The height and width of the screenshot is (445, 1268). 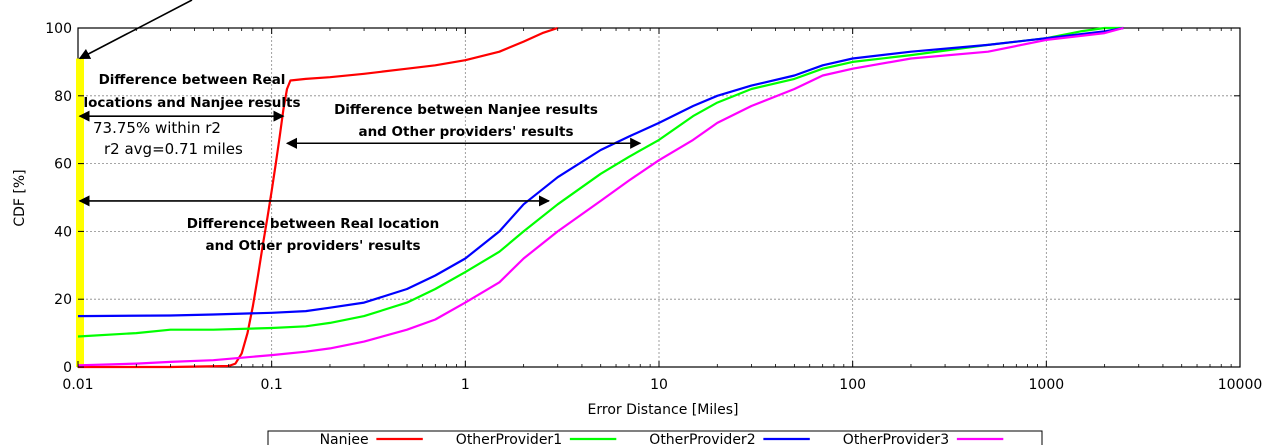 What do you see at coordinates (509, 438) in the screenshot?
I see `legend-label: OtherProvider1` at bounding box center [509, 438].